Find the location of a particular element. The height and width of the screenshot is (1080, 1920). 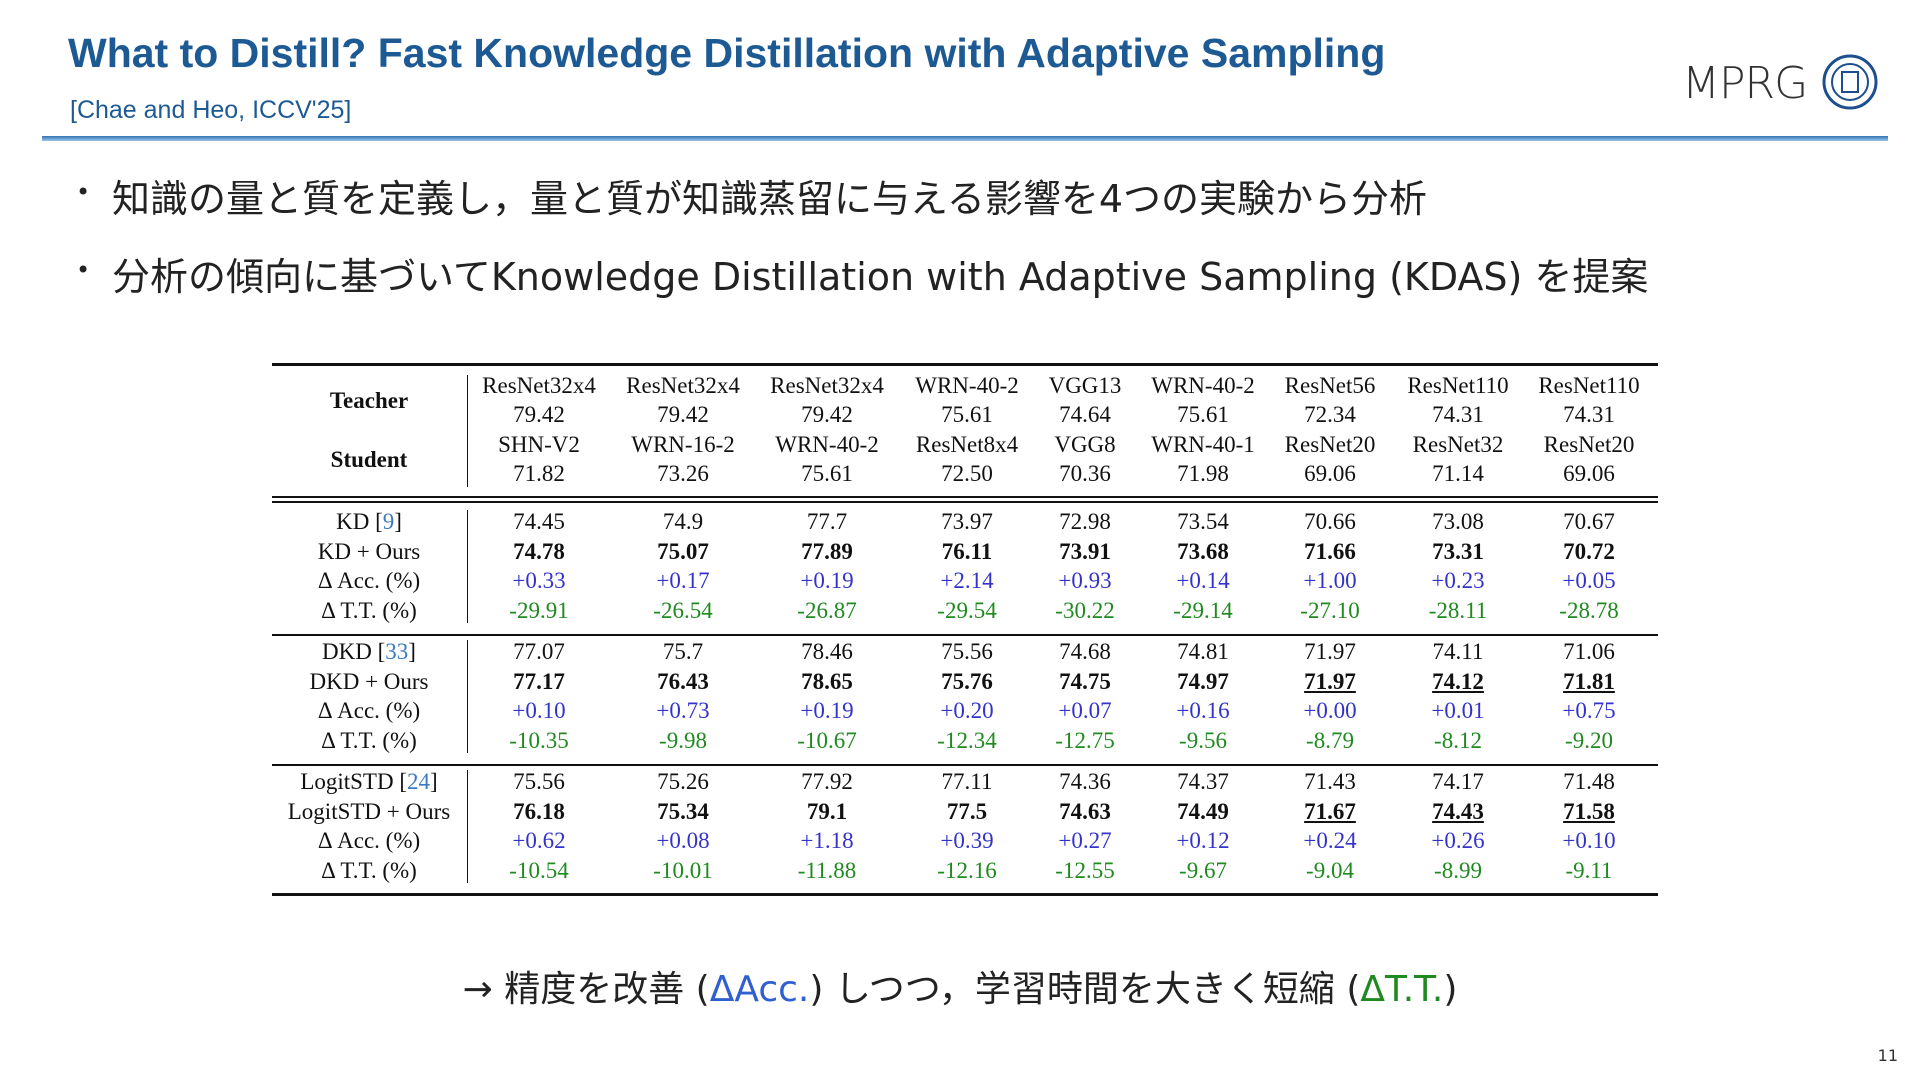

table-cell: 74.64 is located at coordinates (1085, 414).